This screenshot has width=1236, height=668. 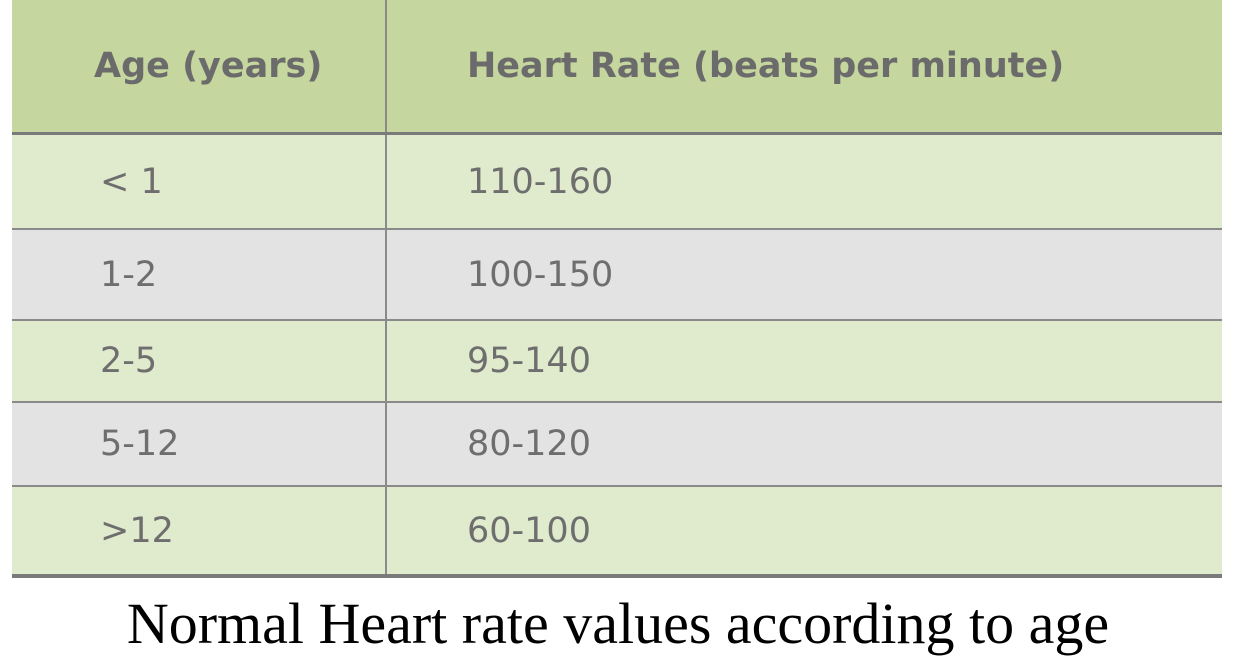 What do you see at coordinates (199, 275) in the screenshot?
I see `age-cell: 1-2` at bounding box center [199, 275].